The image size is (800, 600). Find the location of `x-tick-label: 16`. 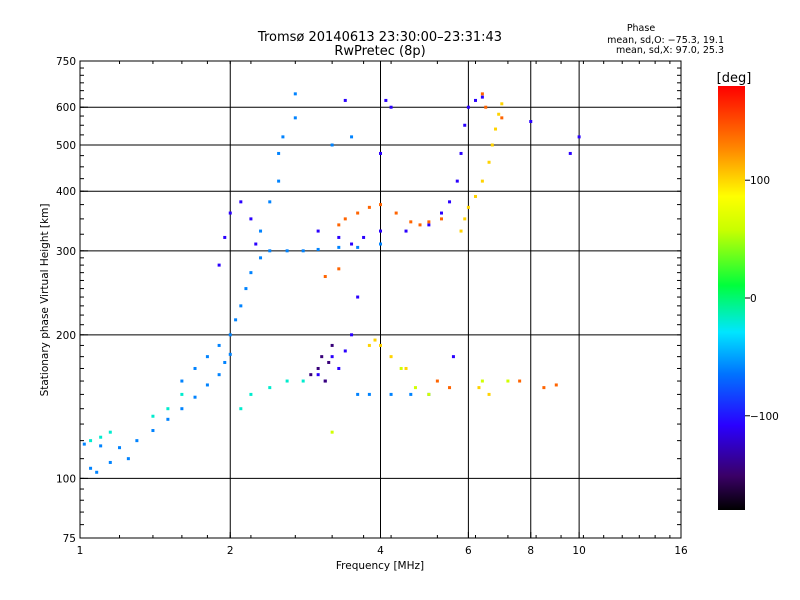

x-tick-label: 16 is located at coordinates (681, 551).